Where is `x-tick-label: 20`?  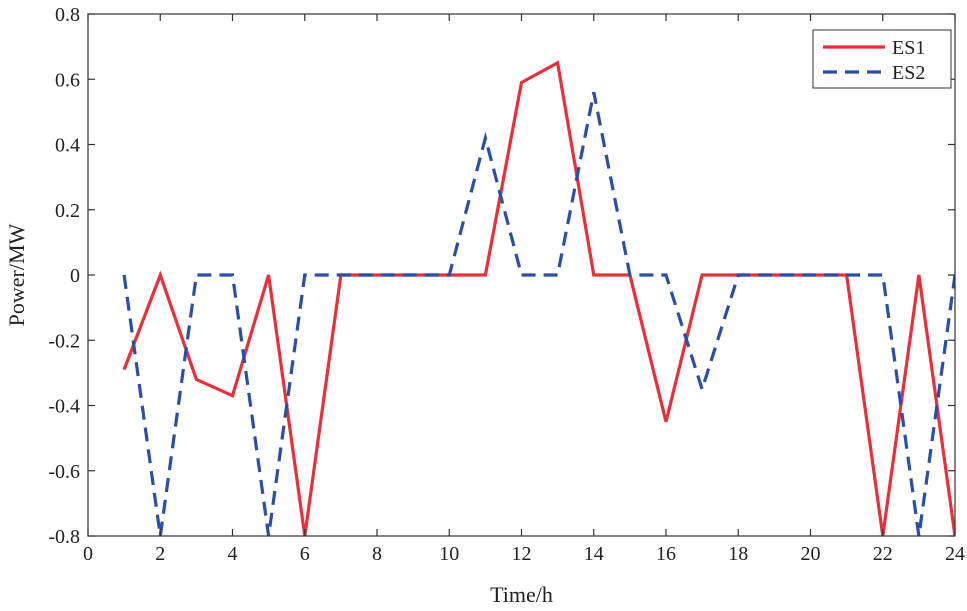 x-tick-label: 20 is located at coordinates (811, 554).